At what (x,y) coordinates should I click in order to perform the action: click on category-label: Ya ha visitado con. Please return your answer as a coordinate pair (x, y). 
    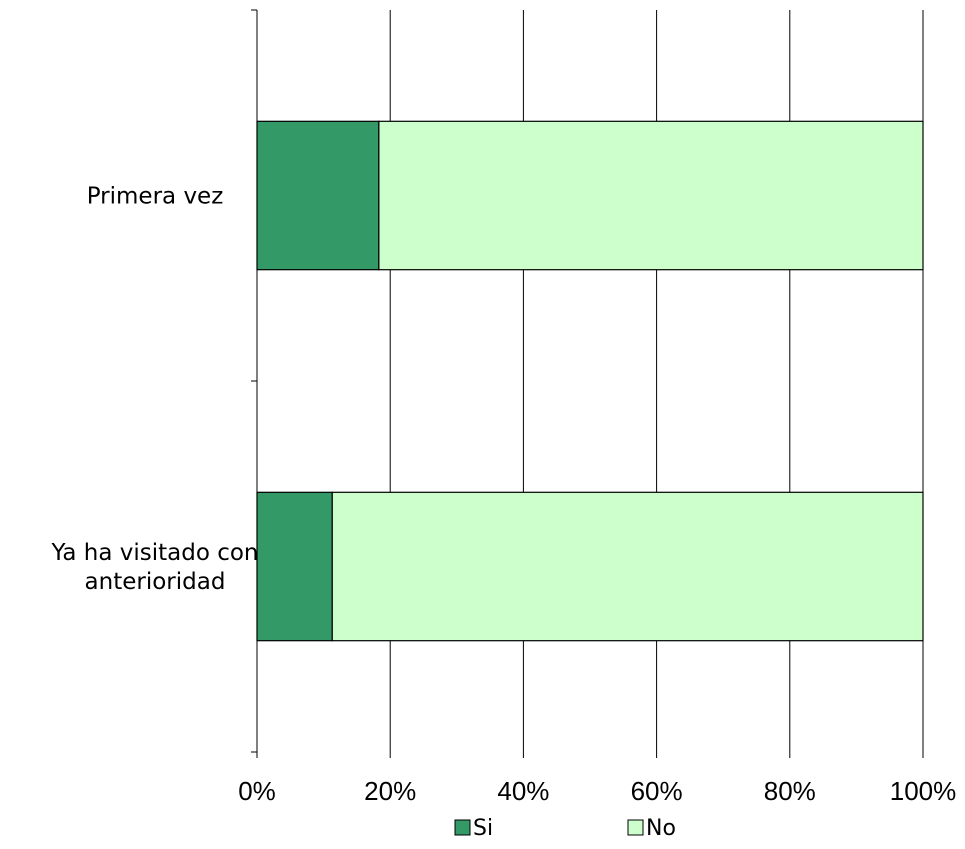
    Looking at the image, I should click on (154, 553).